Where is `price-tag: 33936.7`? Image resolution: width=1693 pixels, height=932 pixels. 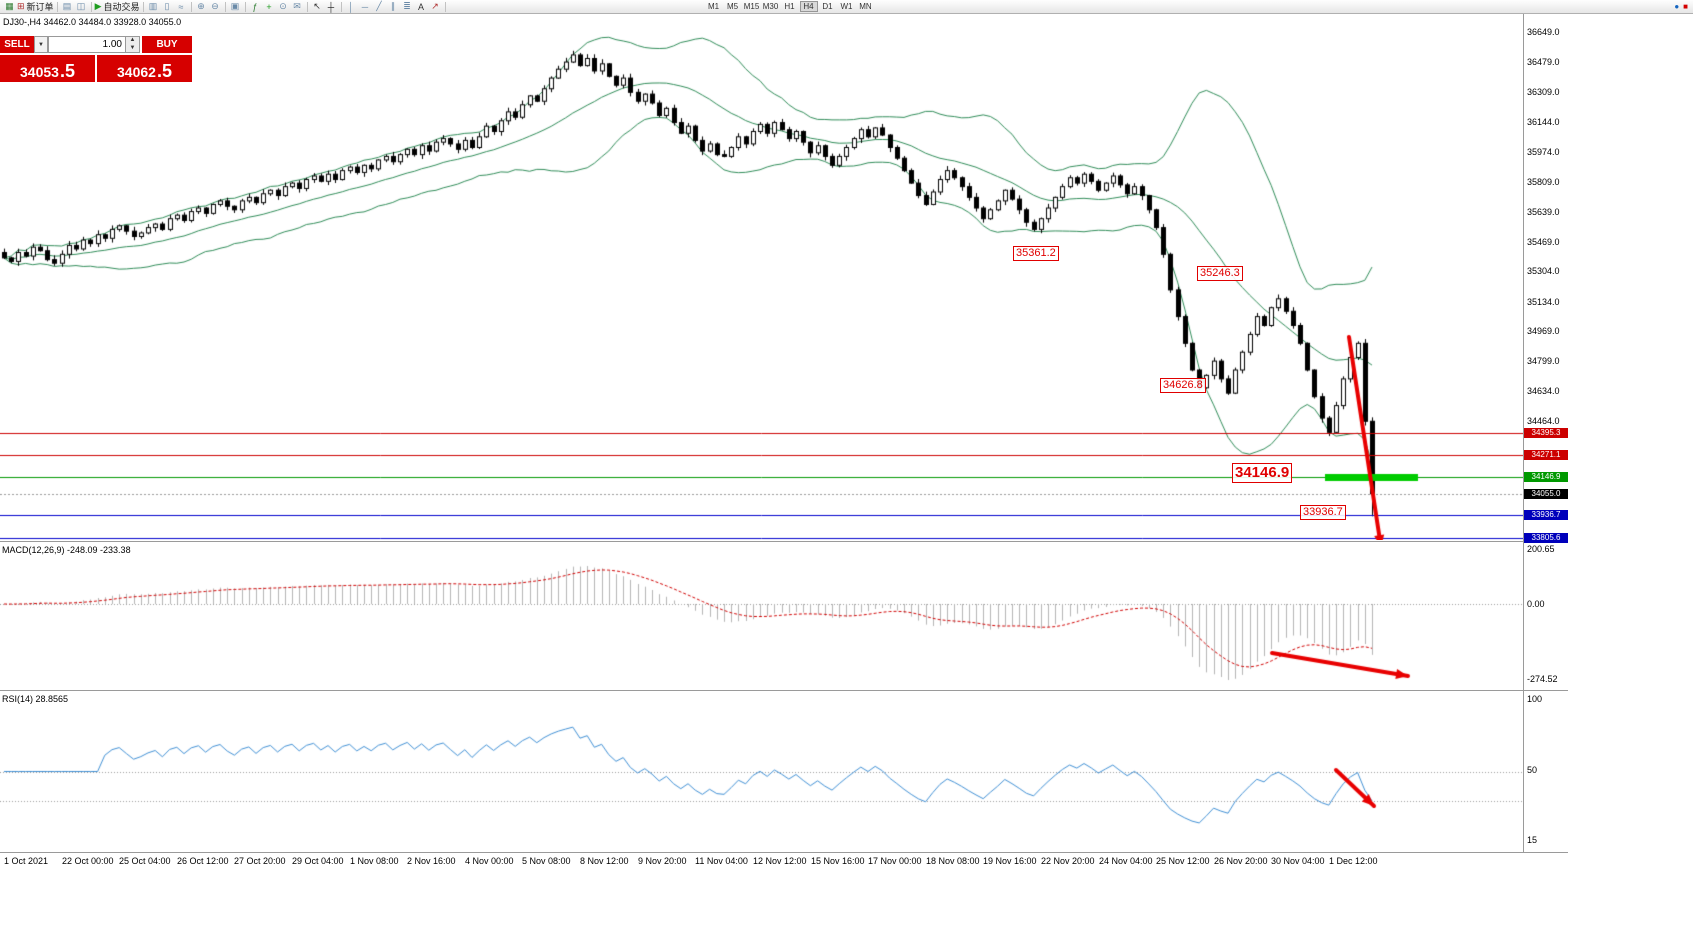 price-tag: 33936.7 is located at coordinates (1546, 515).